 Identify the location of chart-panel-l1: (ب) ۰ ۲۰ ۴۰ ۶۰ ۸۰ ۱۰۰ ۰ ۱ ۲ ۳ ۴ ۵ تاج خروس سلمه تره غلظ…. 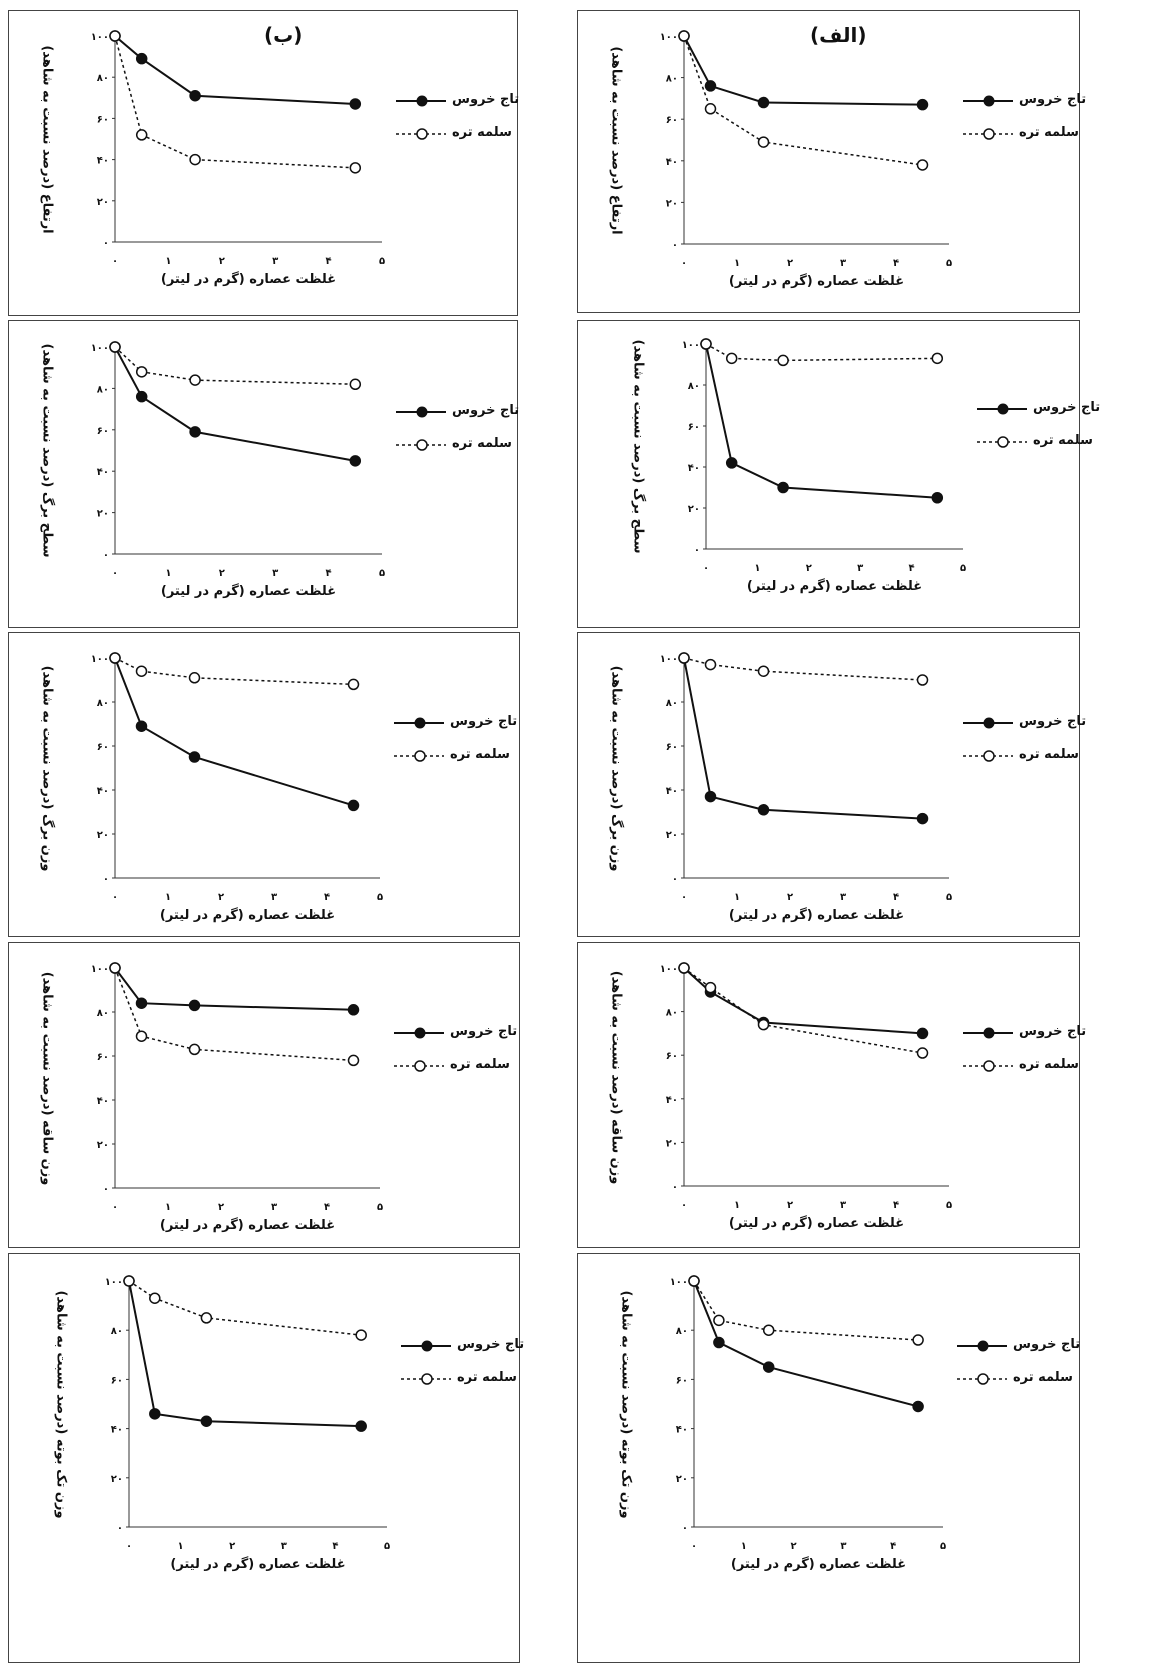
(264, 163).